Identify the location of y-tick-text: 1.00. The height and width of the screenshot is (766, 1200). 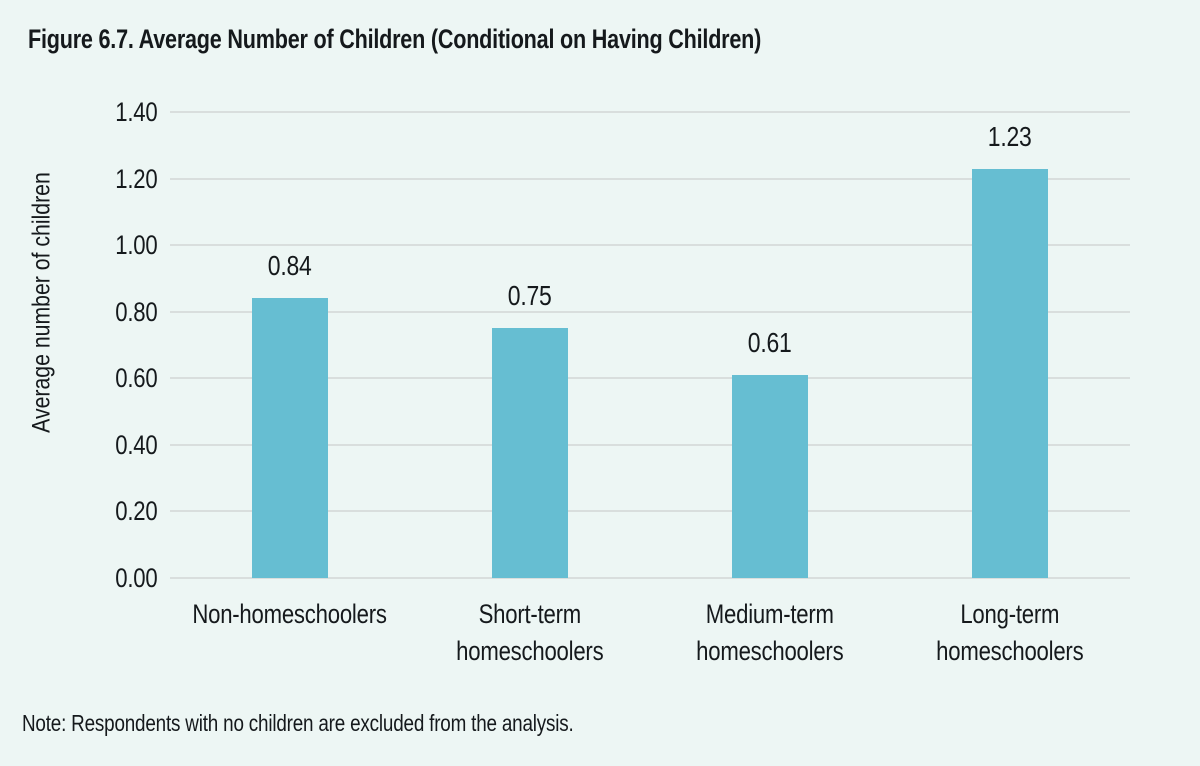
(135, 245).